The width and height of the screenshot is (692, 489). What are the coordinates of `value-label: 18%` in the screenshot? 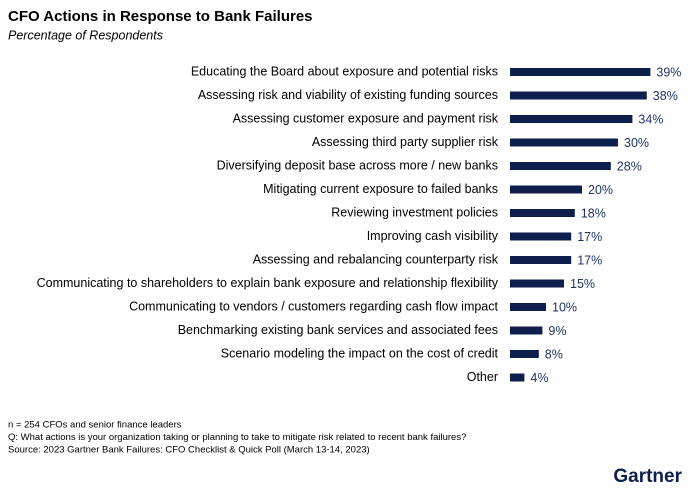 It's located at (593, 213).